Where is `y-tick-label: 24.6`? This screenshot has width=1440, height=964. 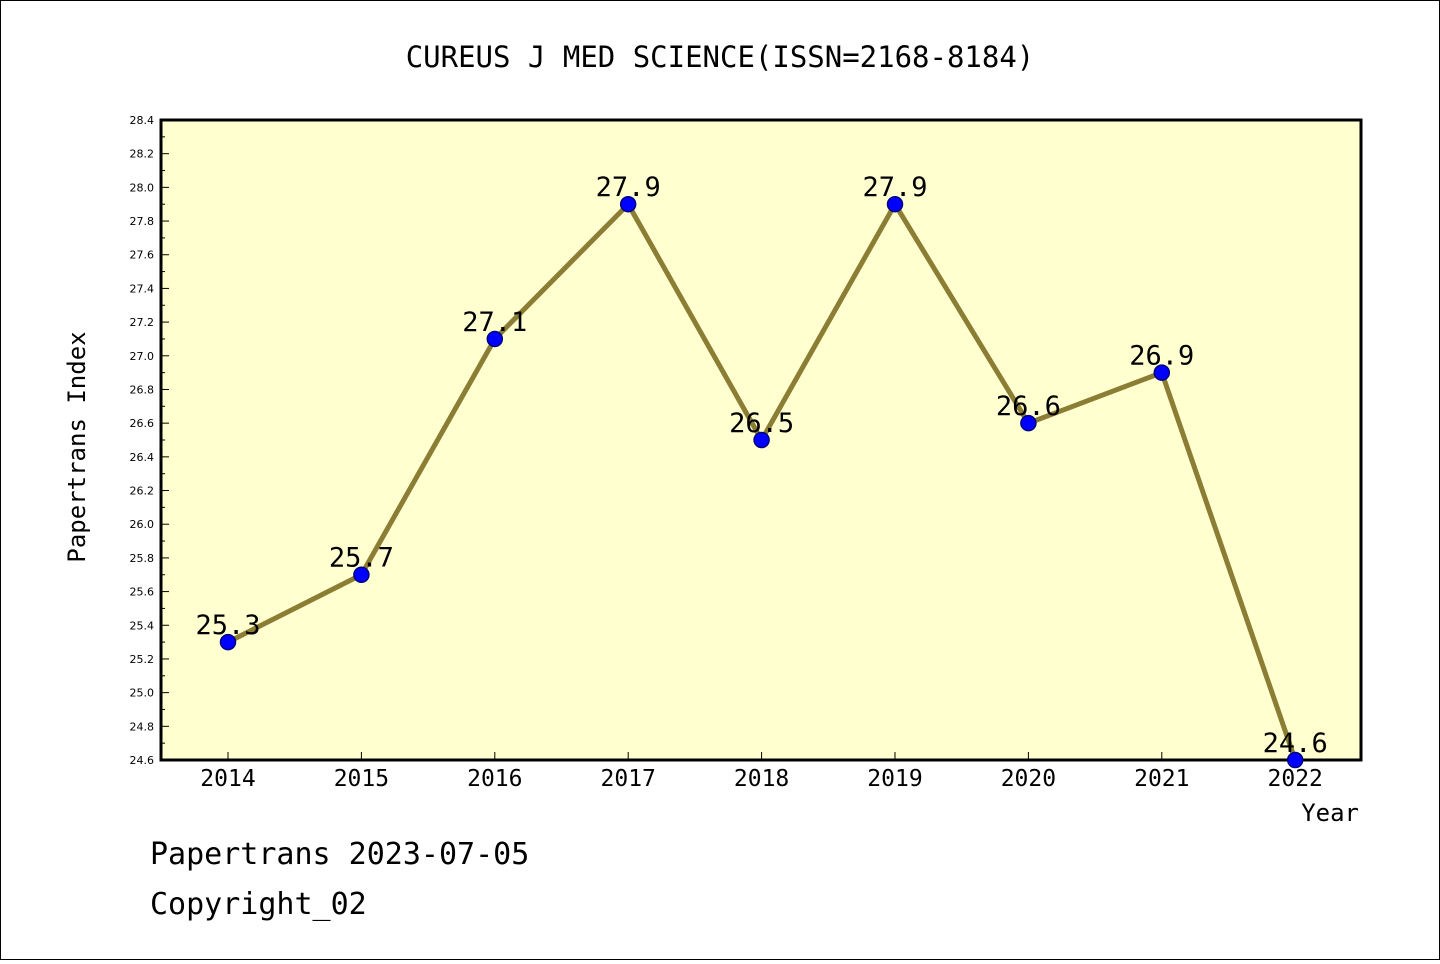 y-tick-label: 24.6 is located at coordinates (142, 760).